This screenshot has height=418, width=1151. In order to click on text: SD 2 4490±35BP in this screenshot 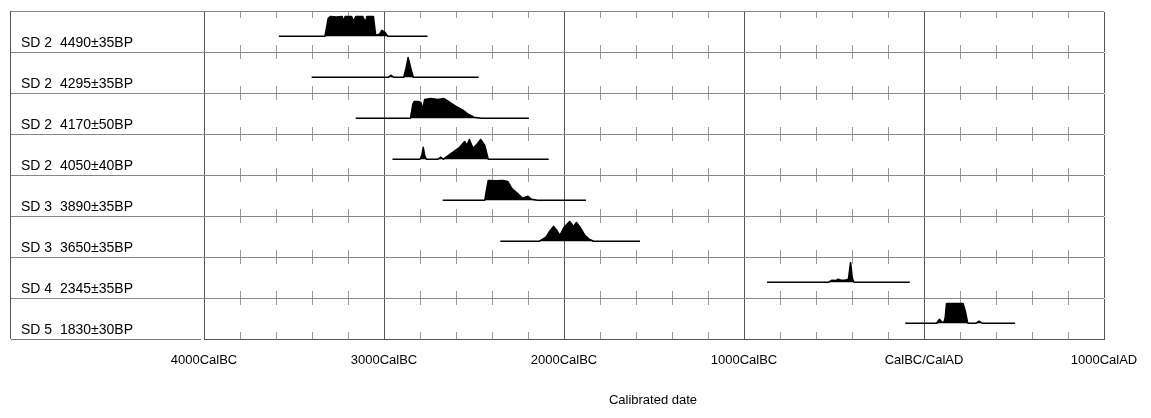, I will do `click(77, 42)`.